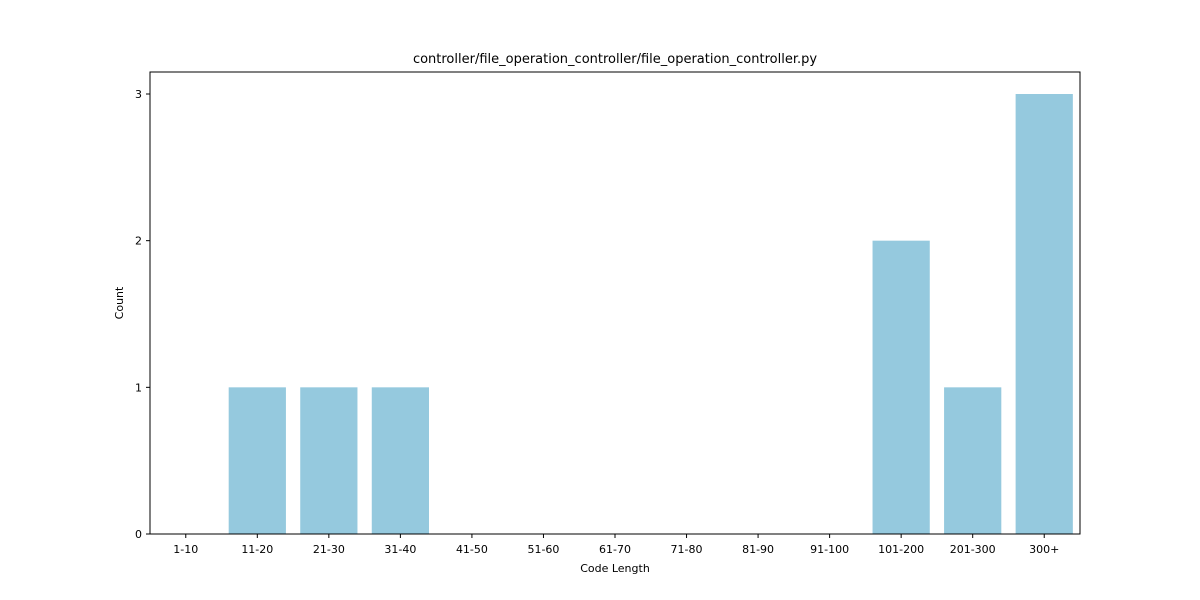  Describe the element at coordinates (185, 549) in the screenshot. I see `x-tick-label: 1-10` at that location.